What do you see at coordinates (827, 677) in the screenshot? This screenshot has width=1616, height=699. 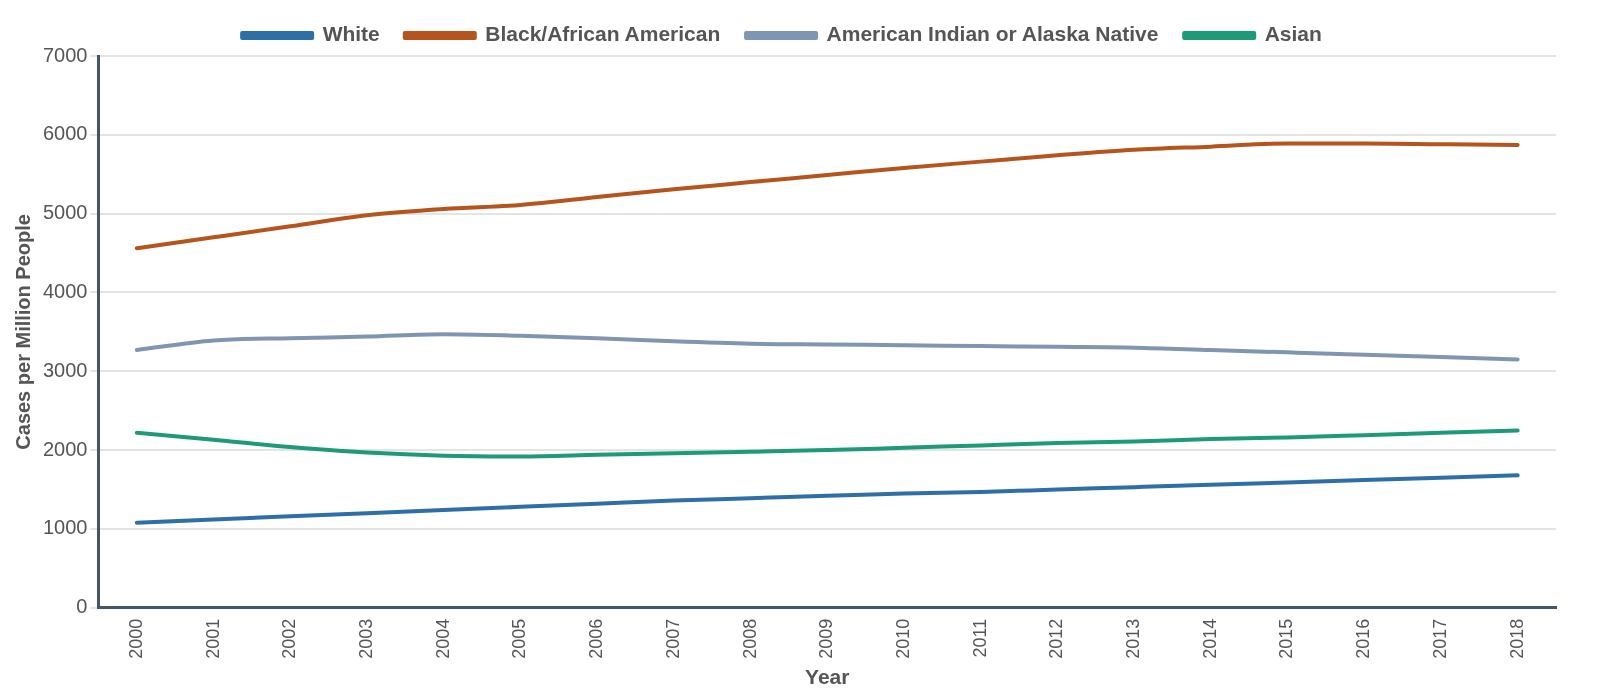 I see `x-axis-title: Year` at bounding box center [827, 677].